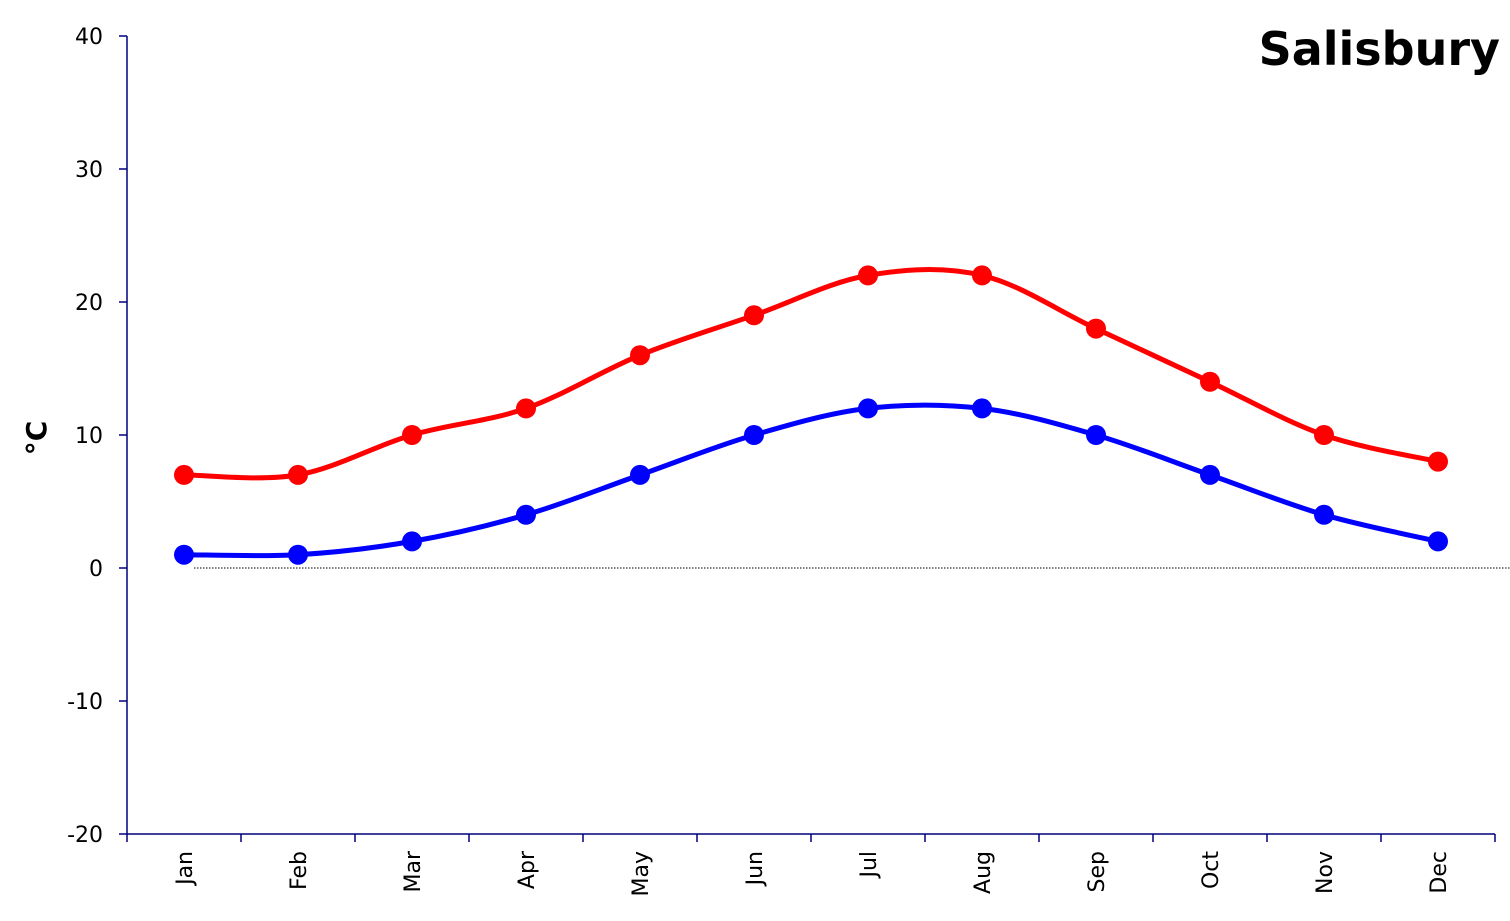 The image size is (1510, 921). I want to click on x-tick-label: Jun, so click(755, 869).